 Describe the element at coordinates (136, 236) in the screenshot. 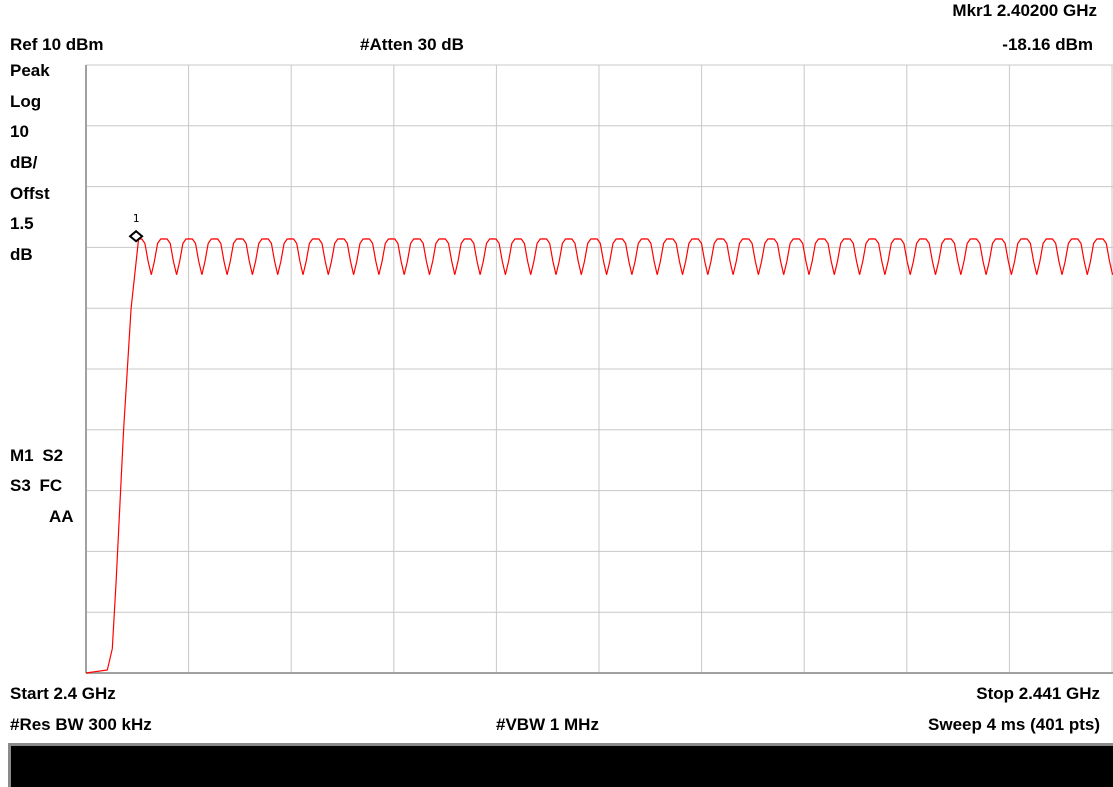

I see `marker-1-diamond` at that location.